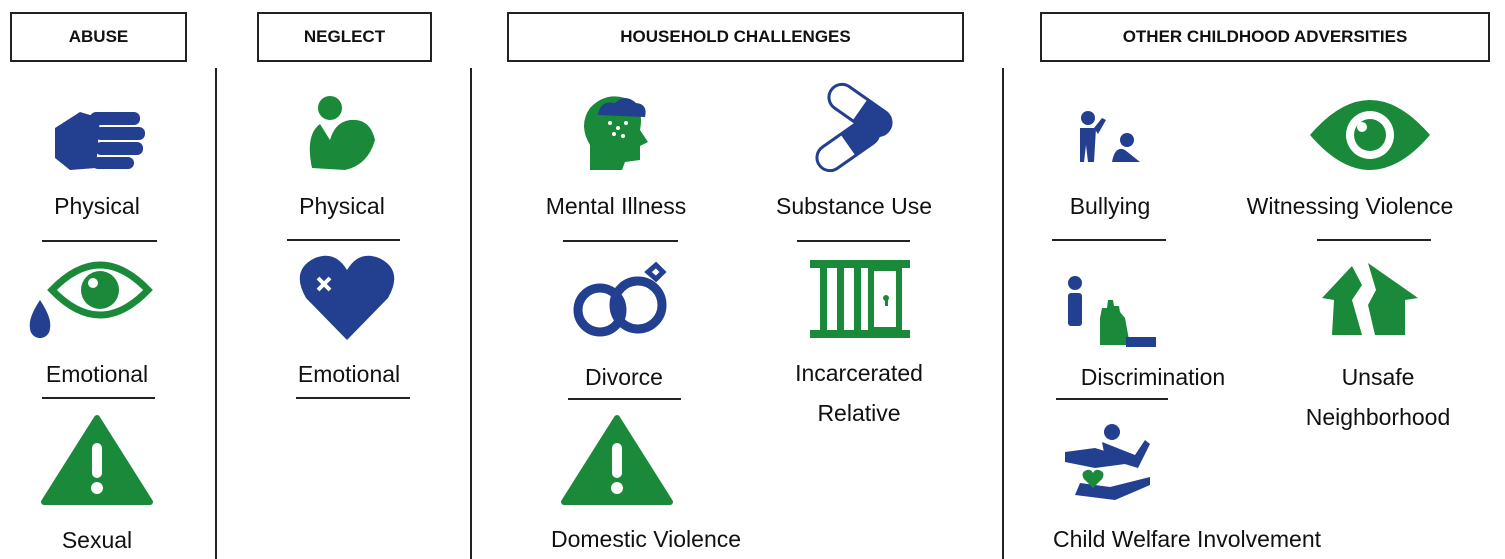 This screenshot has width=1505, height=559. I want to click on tear-eye-icon, so click(91, 299).